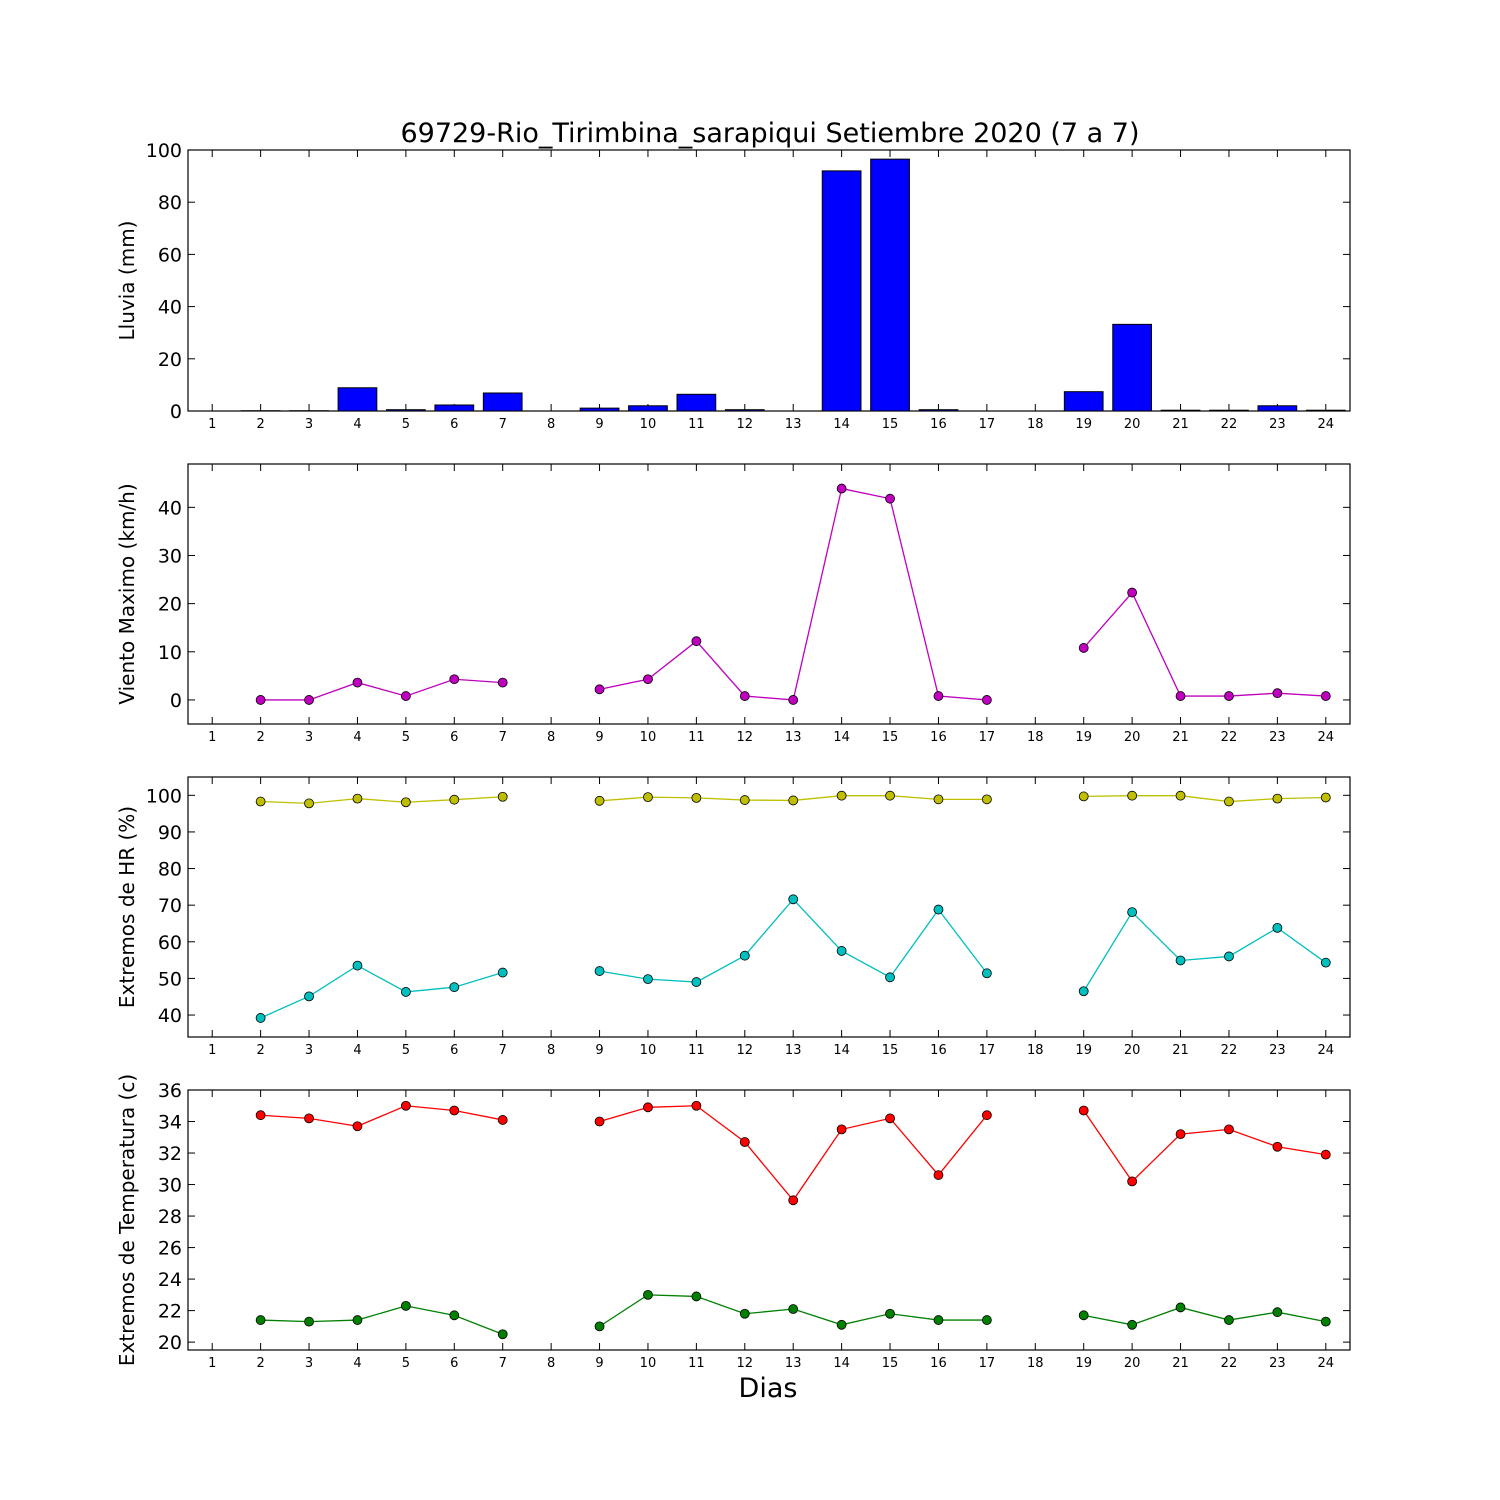 The height and width of the screenshot is (1500, 1500). What do you see at coordinates (696, 737) in the screenshot?
I see `x-tick-label: 11` at bounding box center [696, 737].